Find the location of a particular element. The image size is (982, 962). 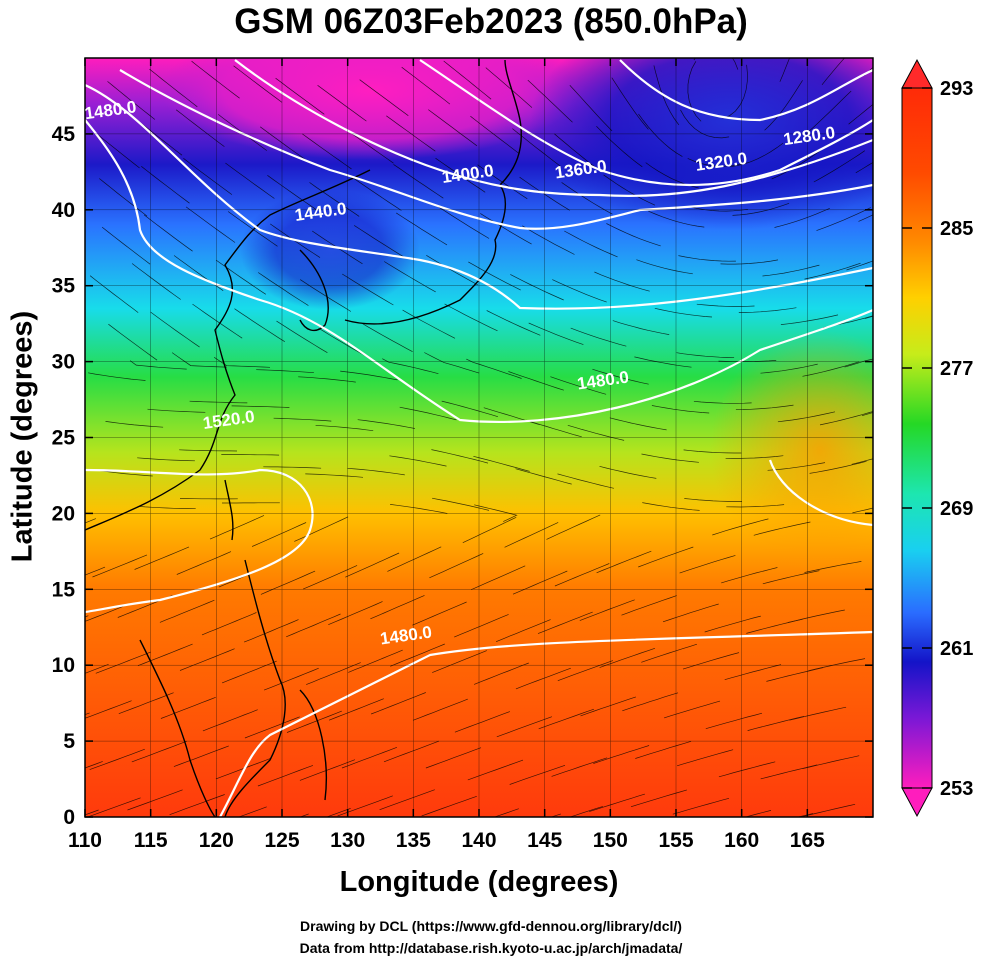

x-tick-label: 130 is located at coordinates (347, 840).